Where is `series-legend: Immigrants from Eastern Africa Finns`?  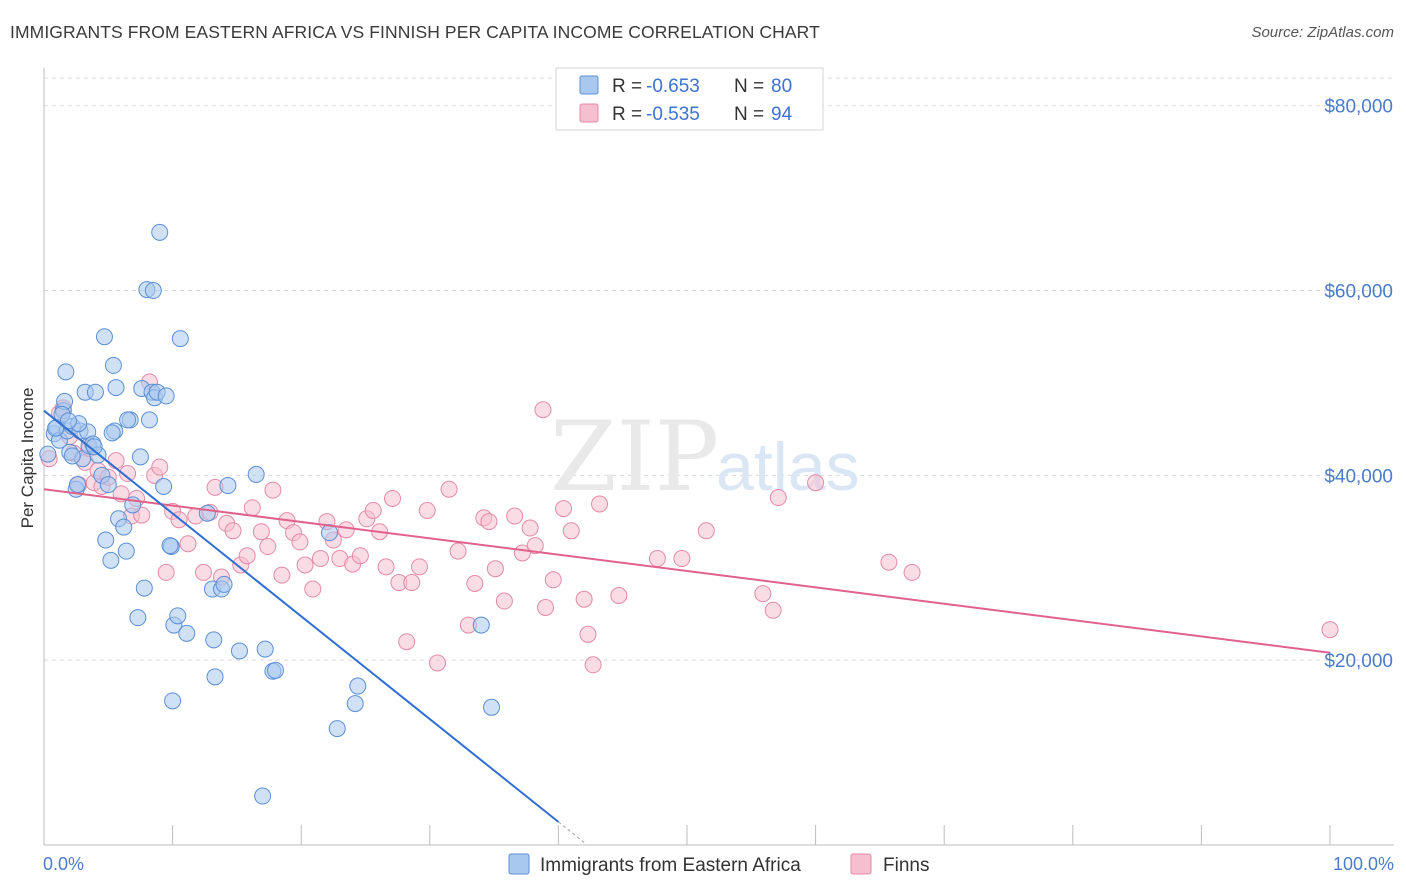
series-legend: Immigrants from Eastern Africa Finns is located at coordinates (718, 864).